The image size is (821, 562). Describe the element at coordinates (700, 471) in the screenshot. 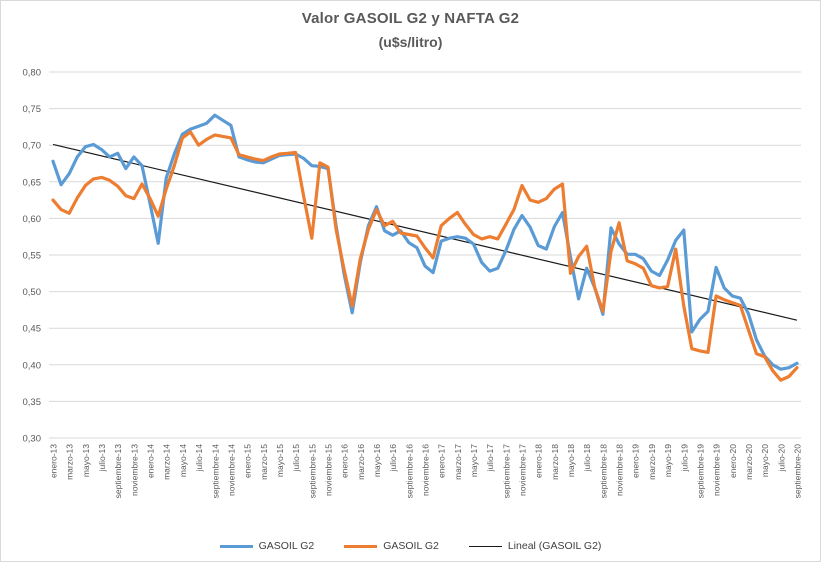

I see `x-tick-label: septiembre-19` at that location.